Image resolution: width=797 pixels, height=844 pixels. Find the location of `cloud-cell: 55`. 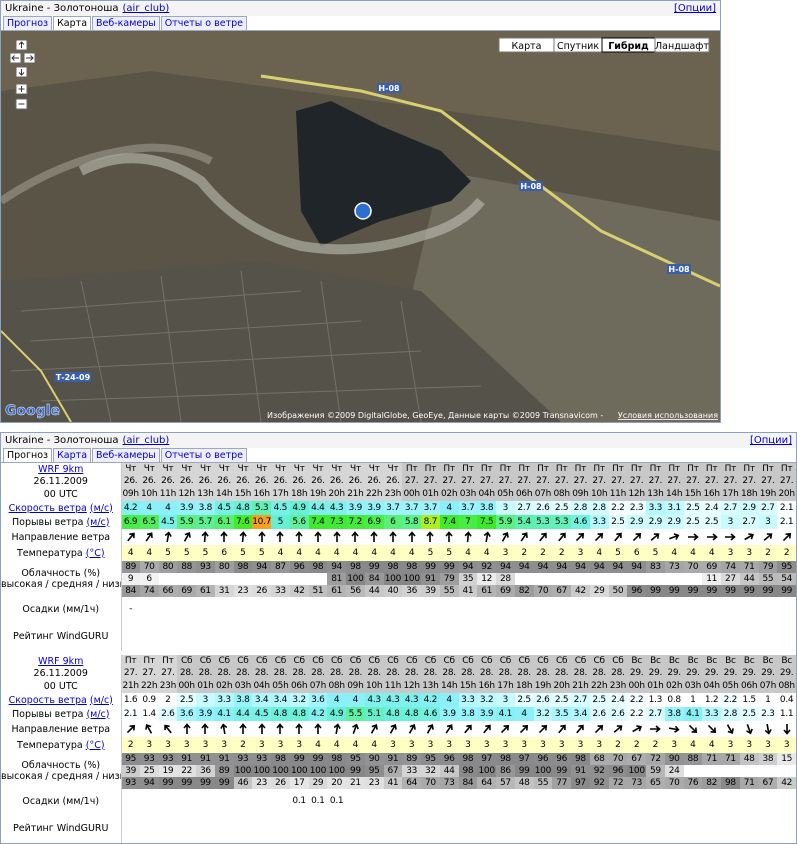

cloud-cell: 55 is located at coordinates (768, 579).